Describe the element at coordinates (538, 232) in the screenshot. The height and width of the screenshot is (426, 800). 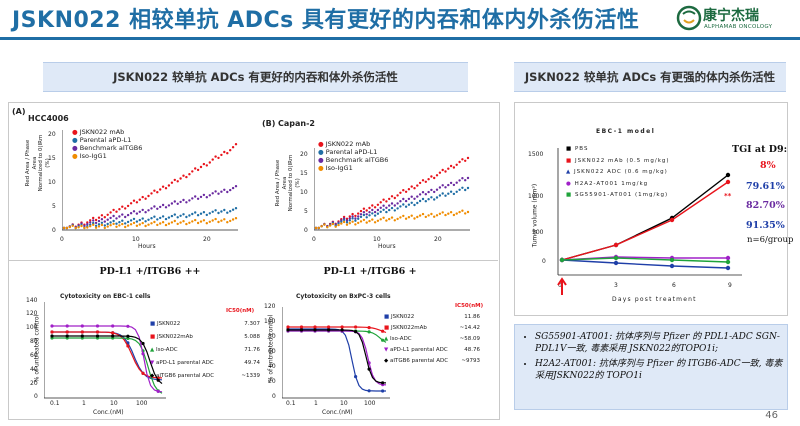
I see `in-vivo-ytick: 500` at that location.